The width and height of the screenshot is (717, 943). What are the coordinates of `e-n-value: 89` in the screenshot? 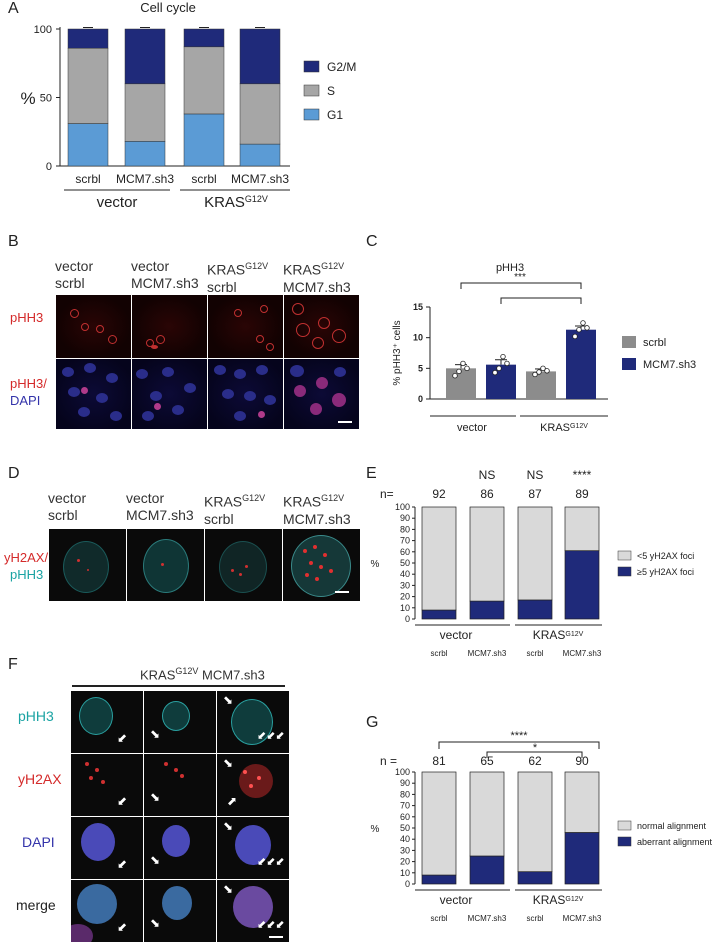 It's located at (582, 494).